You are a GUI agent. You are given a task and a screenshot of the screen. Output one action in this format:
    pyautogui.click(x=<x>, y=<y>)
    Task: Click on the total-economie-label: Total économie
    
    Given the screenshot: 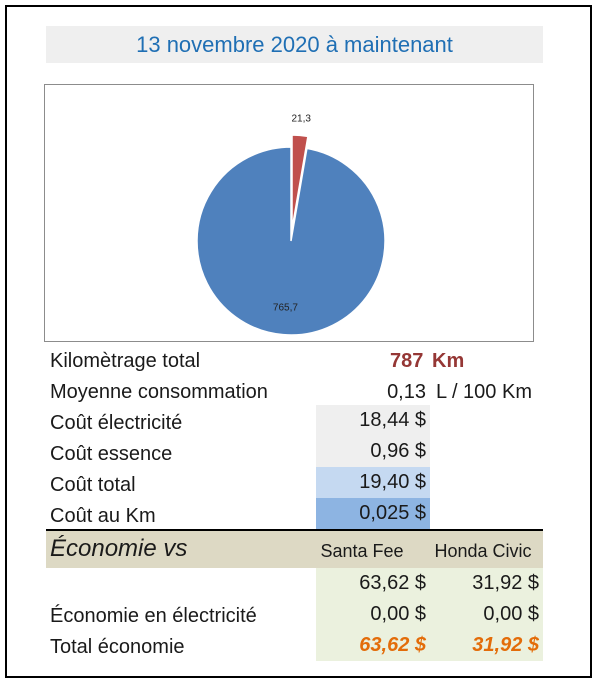 What is the action you would take?
    pyautogui.click(x=117, y=647)
    